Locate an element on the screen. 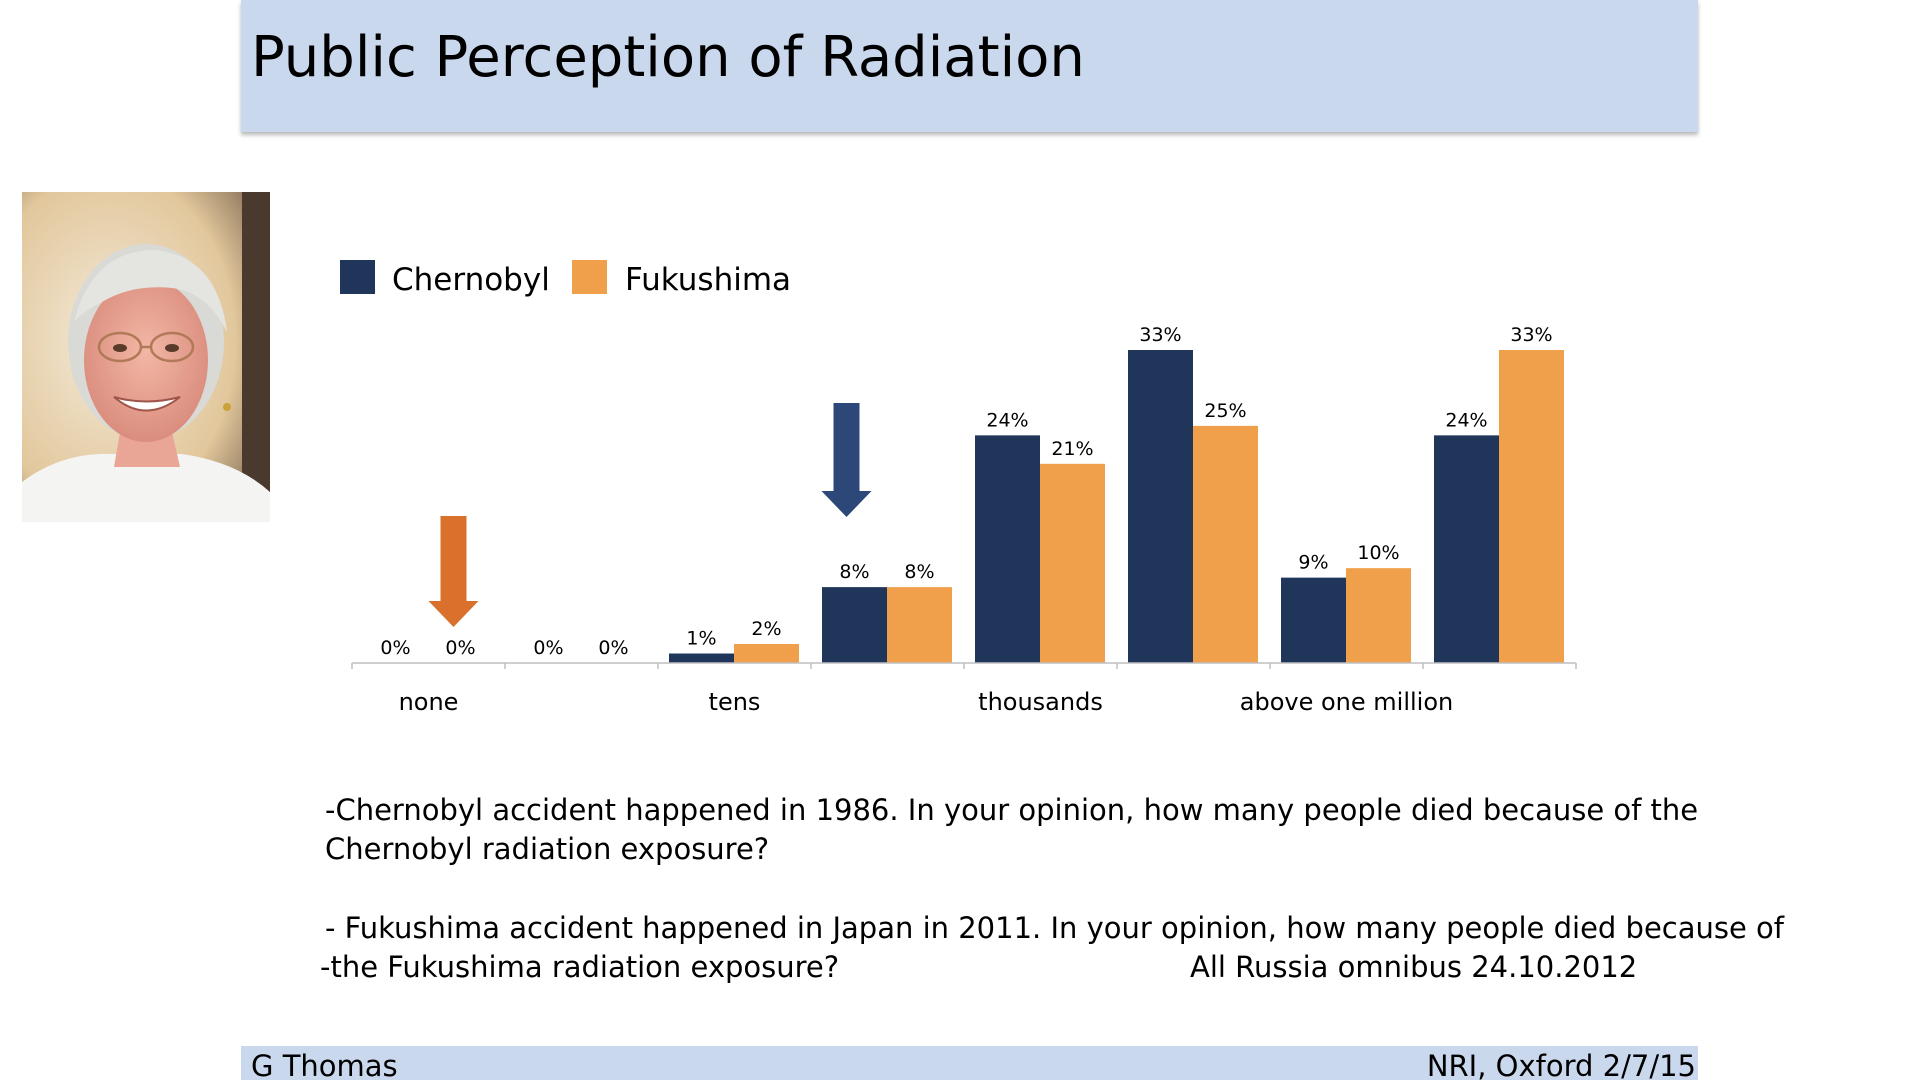  chart-legend: Chernobyl Fukushima is located at coordinates (565, 279).